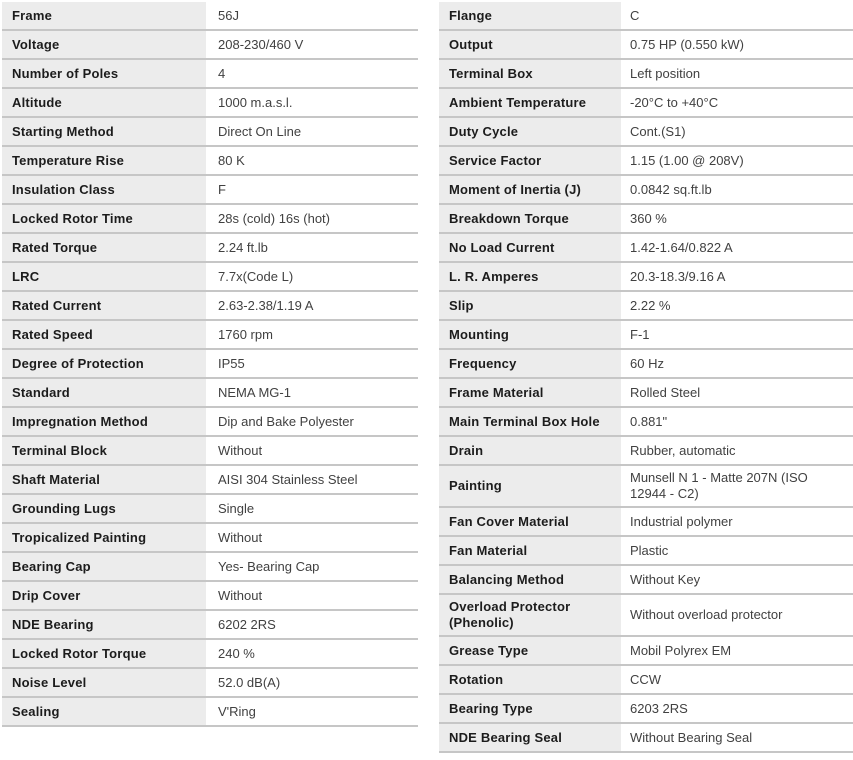 This screenshot has height=760, width=853. I want to click on spec-label: Ambient Temperature, so click(530, 102).